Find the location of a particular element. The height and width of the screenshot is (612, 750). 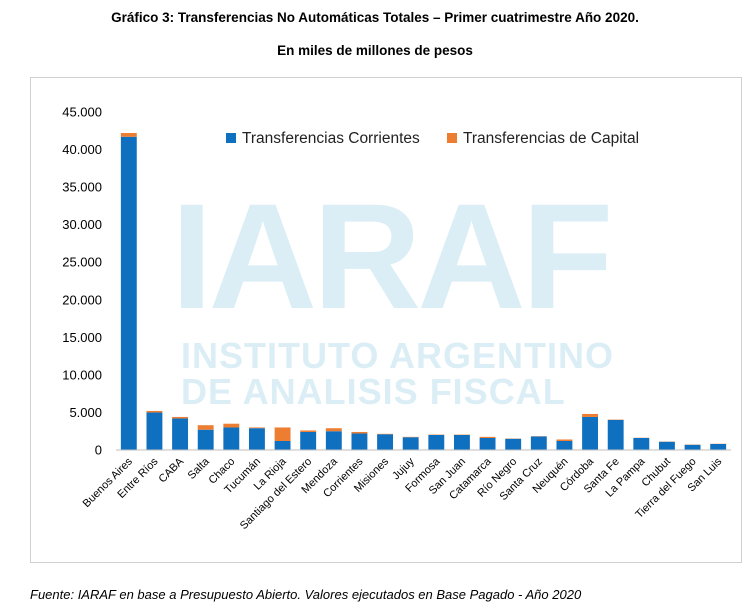

legend-label-0: Transferencias Corrientes is located at coordinates (331, 138).